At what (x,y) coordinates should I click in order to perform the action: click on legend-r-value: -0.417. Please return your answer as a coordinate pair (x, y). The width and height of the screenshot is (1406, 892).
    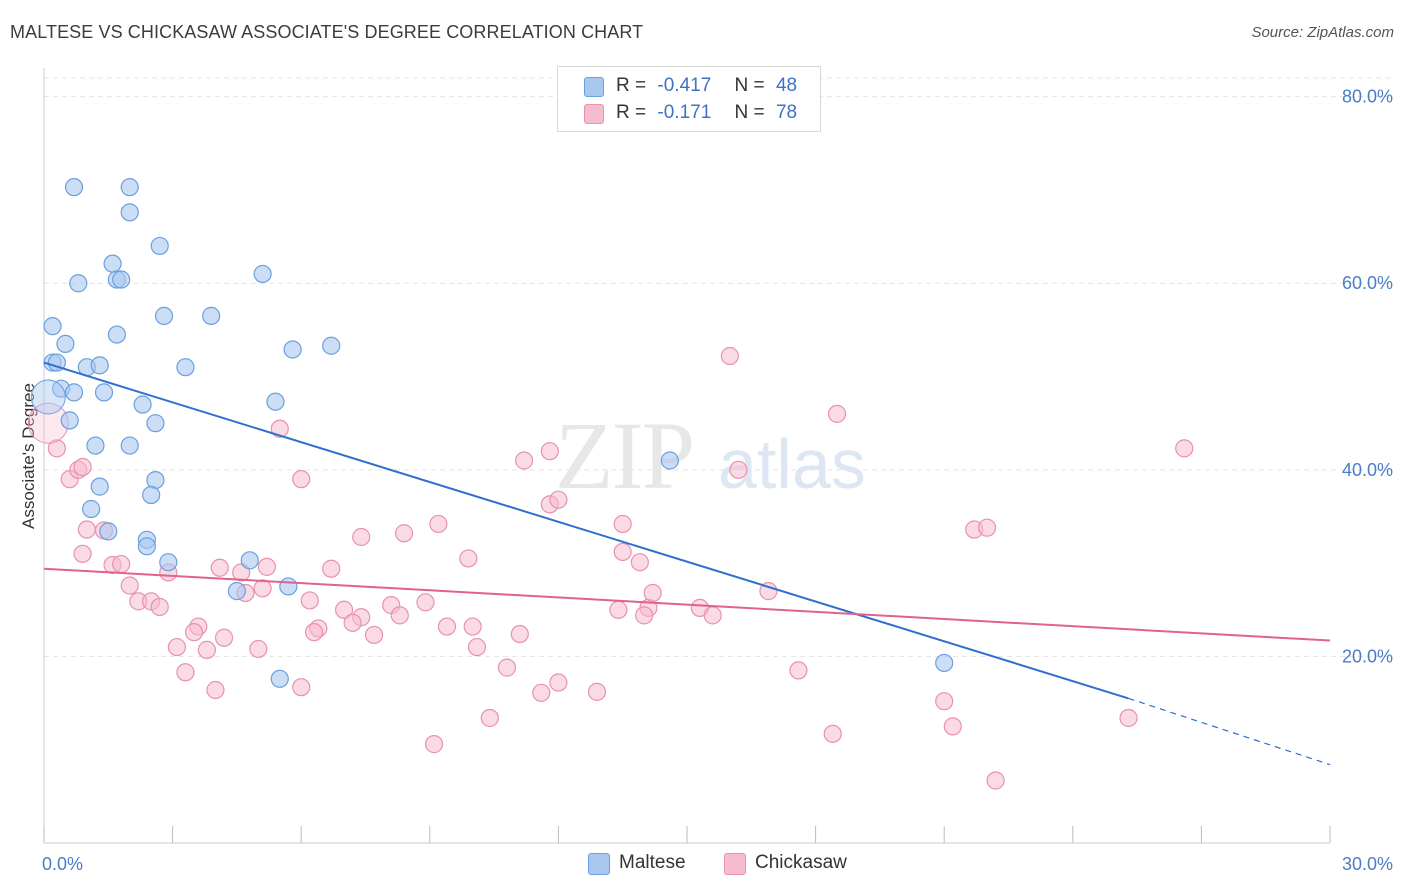
    Looking at the image, I should click on (684, 85).